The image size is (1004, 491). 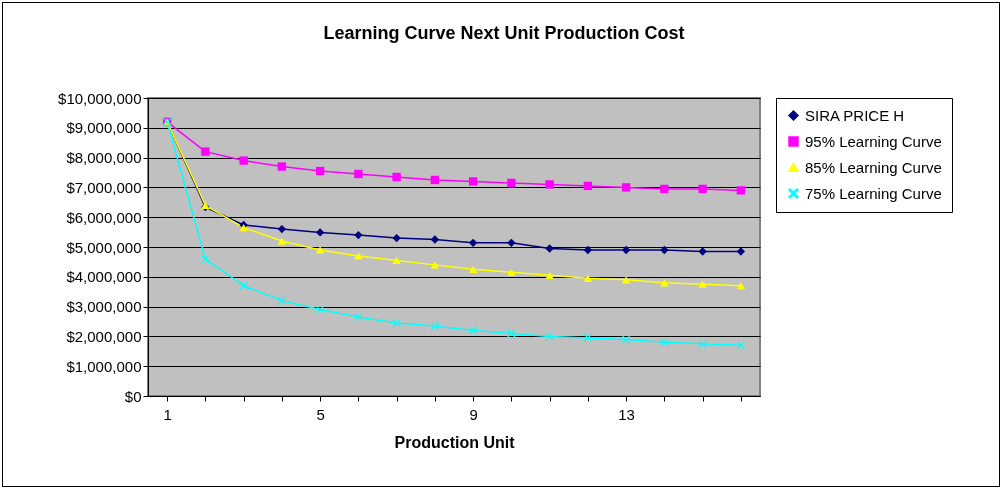 What do you see at coordinates (104, 217) in the screenshot?
I see `y-tick-label: $6,000,000` at bounding box center [104, 217].